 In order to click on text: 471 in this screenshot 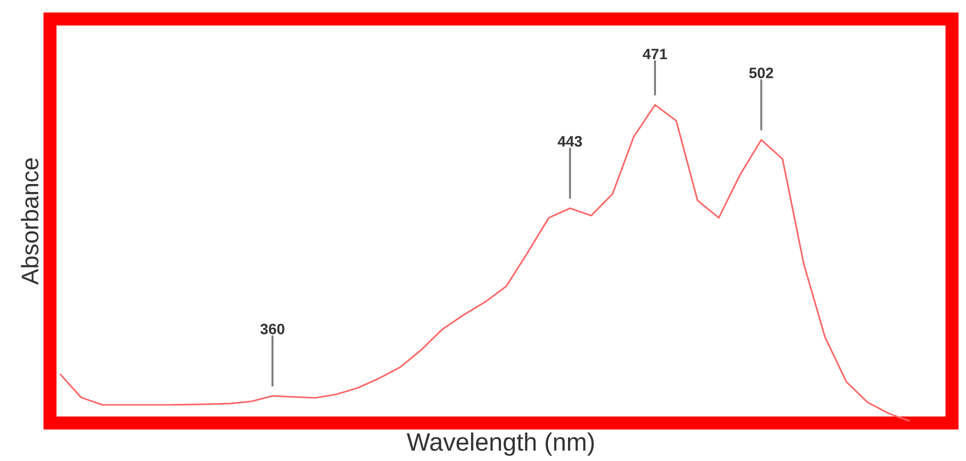, I will do `click(655, 54)`.